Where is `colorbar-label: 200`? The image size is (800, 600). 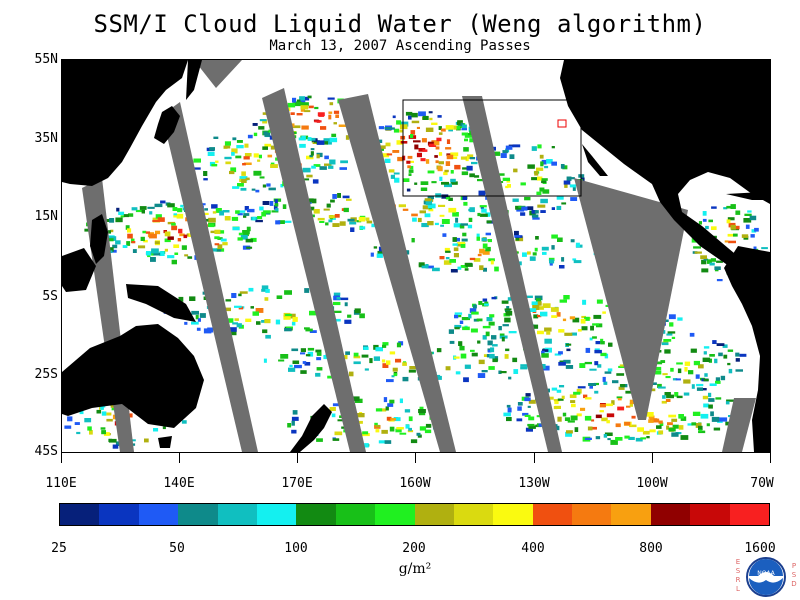
colorbar-label: 200 is located at coordinates (414, 548).